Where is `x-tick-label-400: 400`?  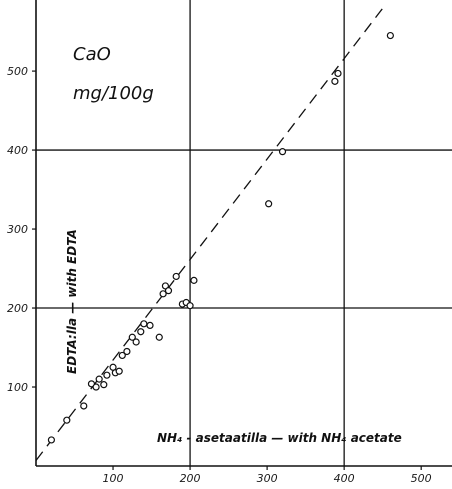 x-tick-label-400: 400 is located at coordinates (344, 478).